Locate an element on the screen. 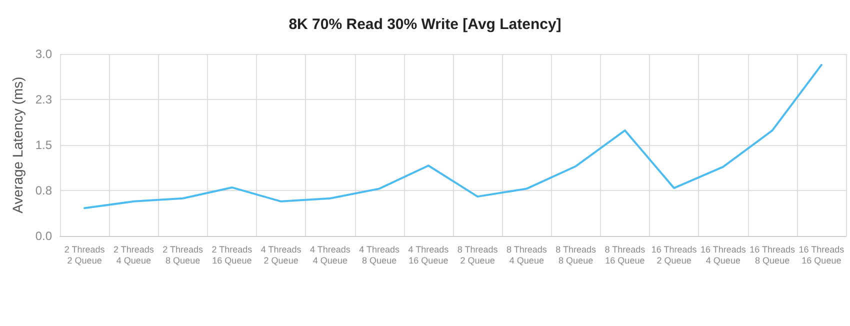 The height and width of the screenshot is (326, 850). x-tick-label: 2 Threads 8 Queue is located at coordinates (183, 255).